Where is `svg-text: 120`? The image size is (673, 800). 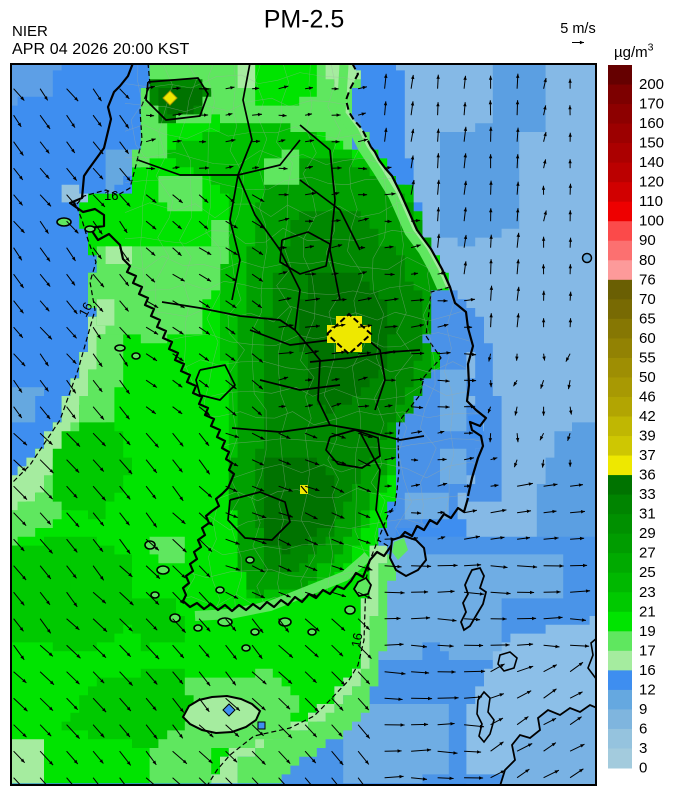 svg-text: 120 is located at coordinates (651, 182).